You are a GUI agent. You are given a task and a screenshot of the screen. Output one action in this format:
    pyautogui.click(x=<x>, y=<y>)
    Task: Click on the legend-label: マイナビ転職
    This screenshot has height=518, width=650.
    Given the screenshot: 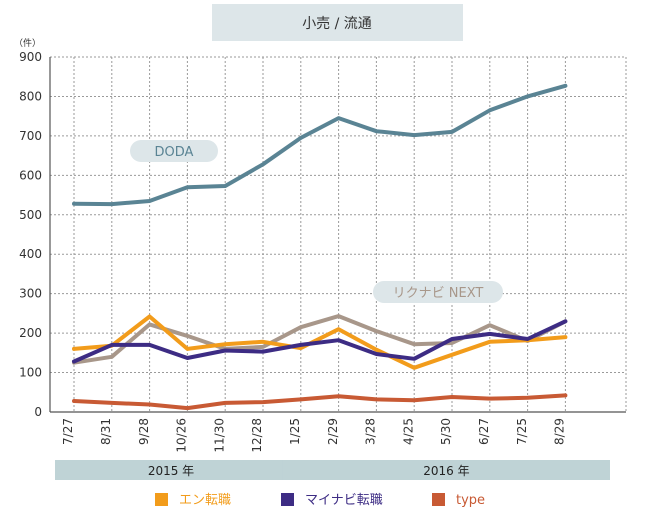 What is the action you would take?
    pyautogui.click(x=344, y=500)
    